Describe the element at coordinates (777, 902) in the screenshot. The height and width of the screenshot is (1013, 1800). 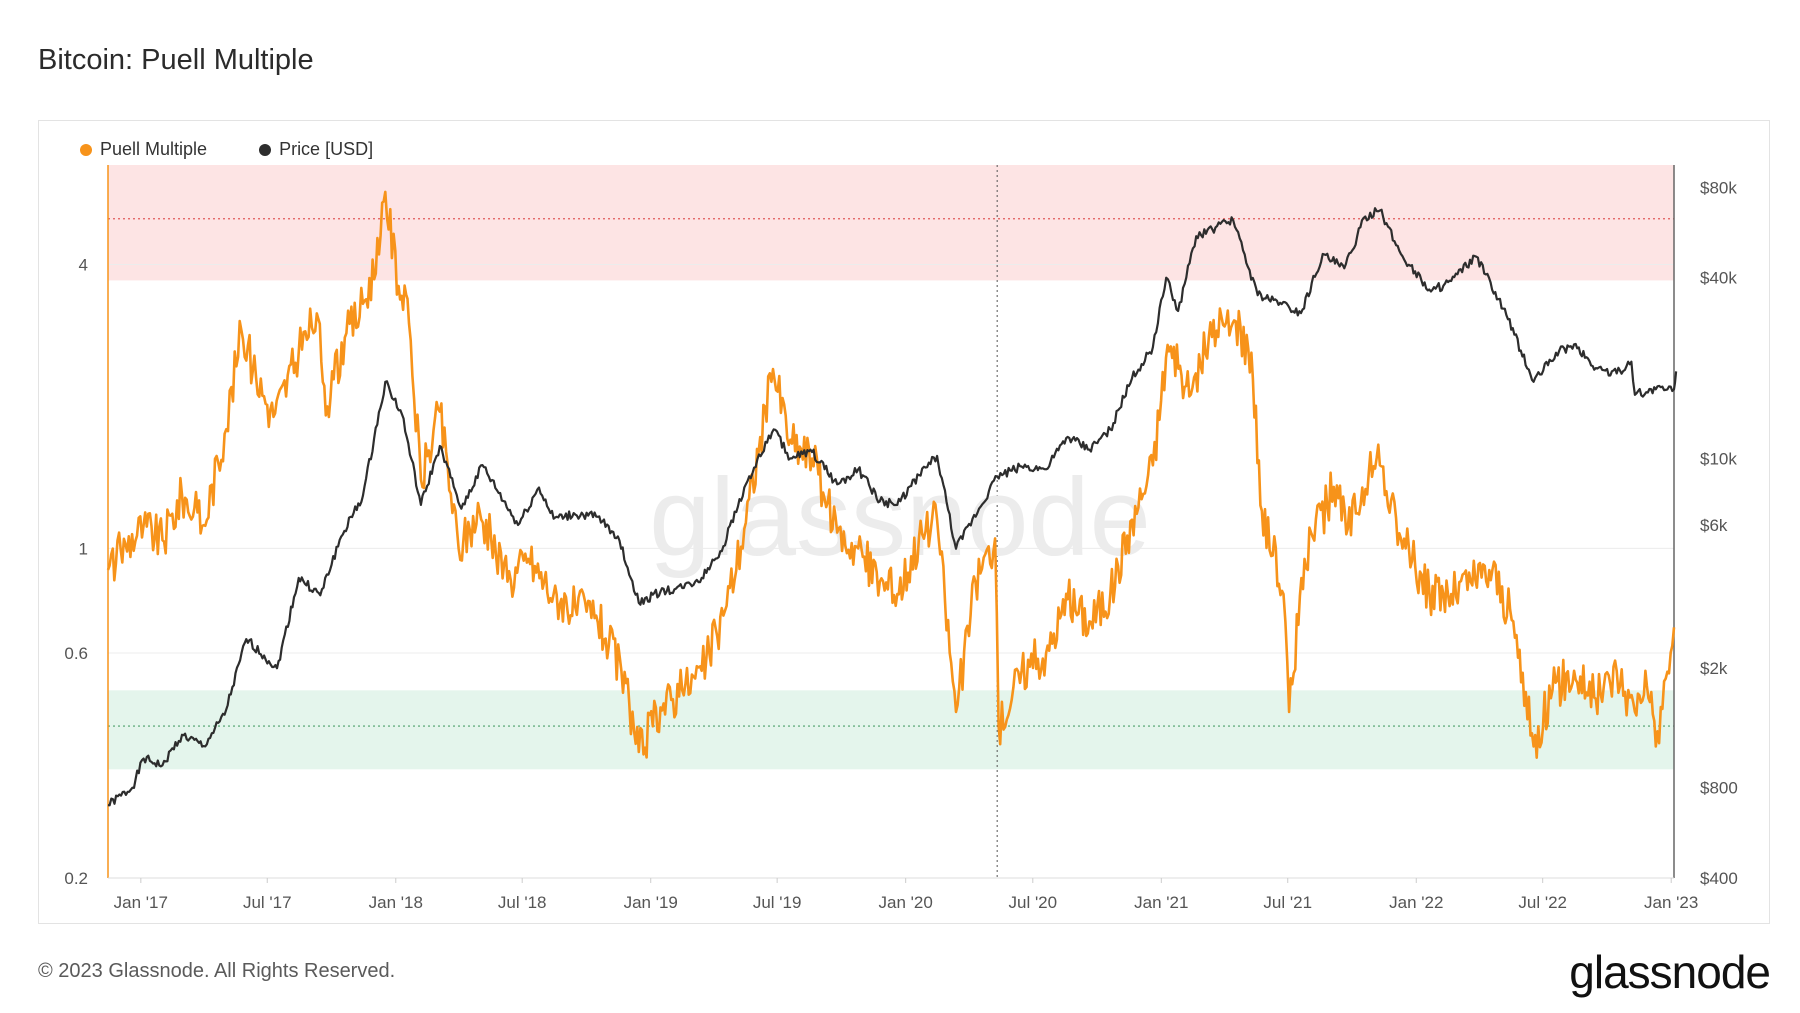
I see `x-tick-label: Jul '19` at that location.